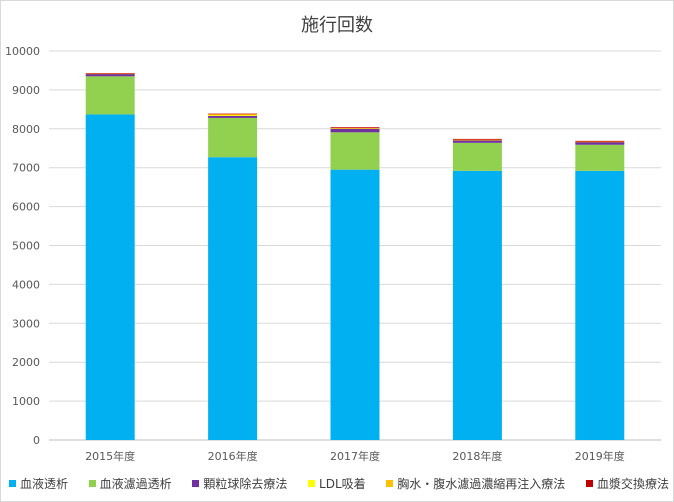 This screenshot has height=502, width=674. Describe the element at coordinates (22, 51) in the screenshot. I see `y-tick-label: 10000` at that location.